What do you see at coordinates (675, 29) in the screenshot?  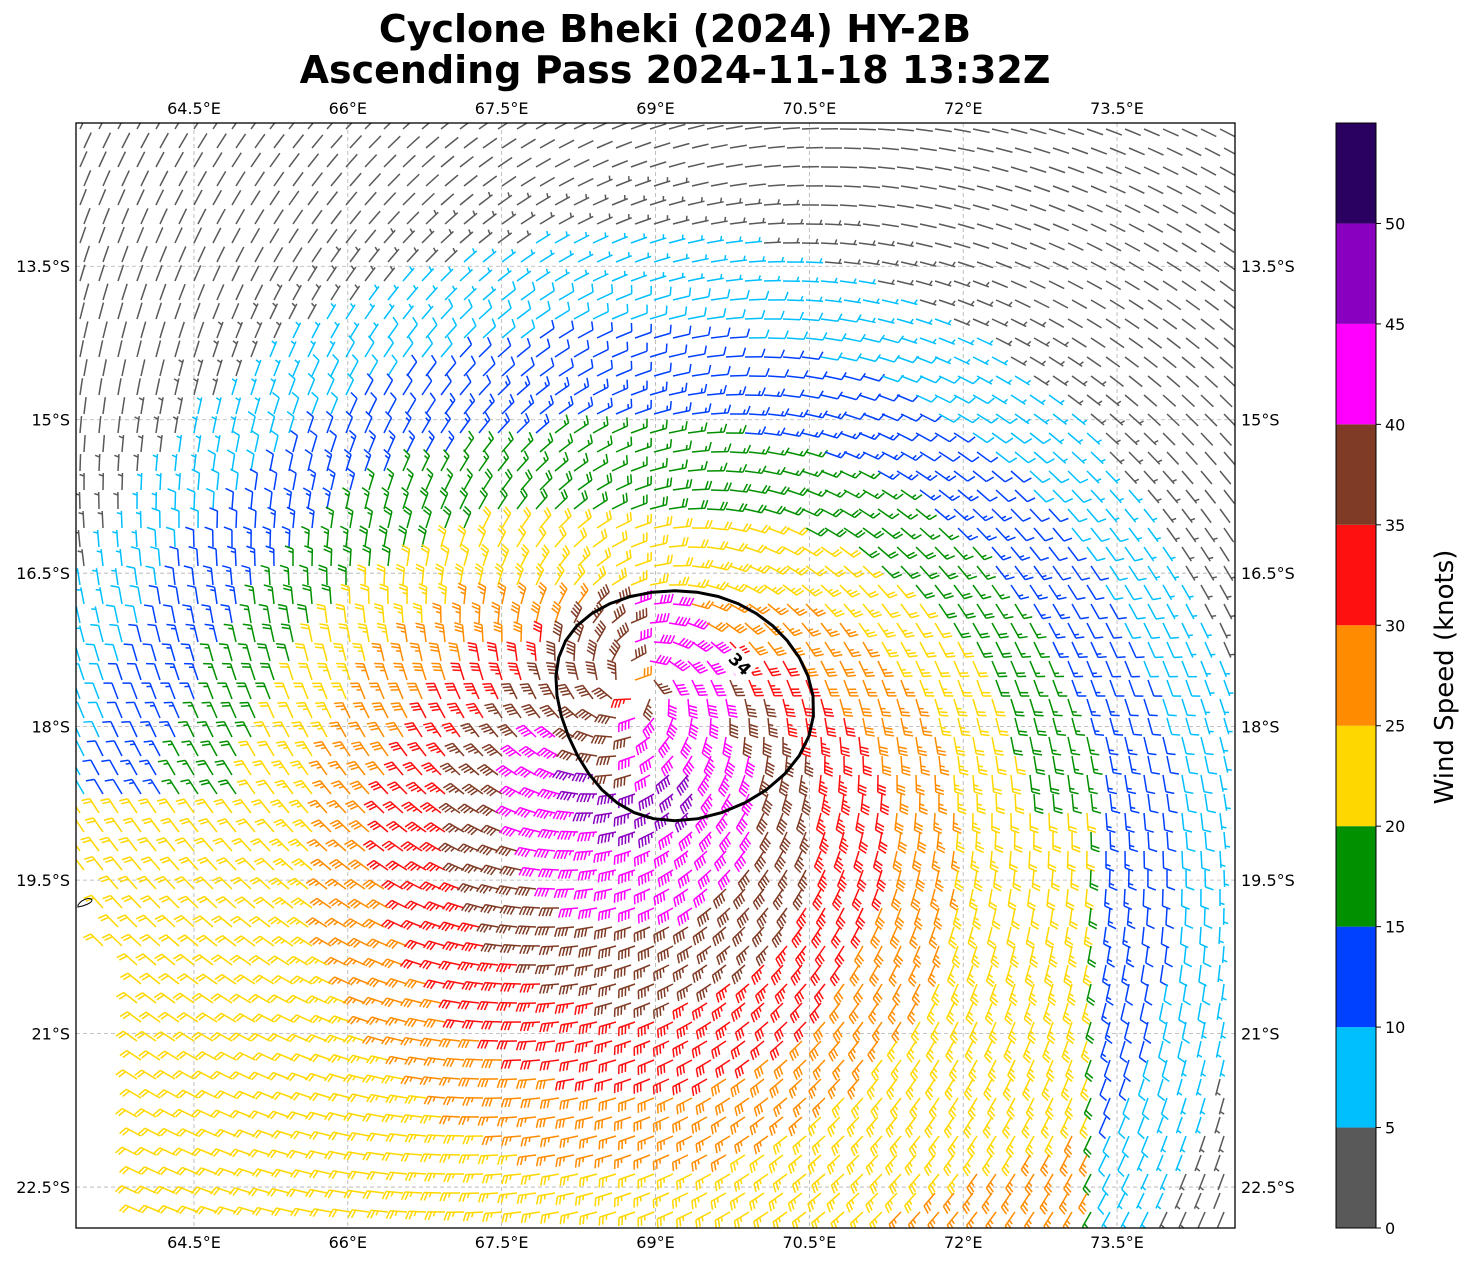 I see `title-line-1: Cyclone Bheki (2024) HY-2B` at bounding box center [675, 29].